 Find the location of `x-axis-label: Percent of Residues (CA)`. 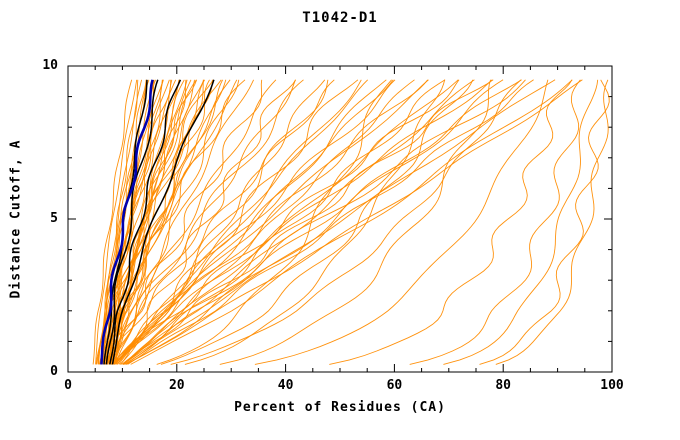

x-axis-label: Percent of Residues (CA) is located at coordinates (340, 407).